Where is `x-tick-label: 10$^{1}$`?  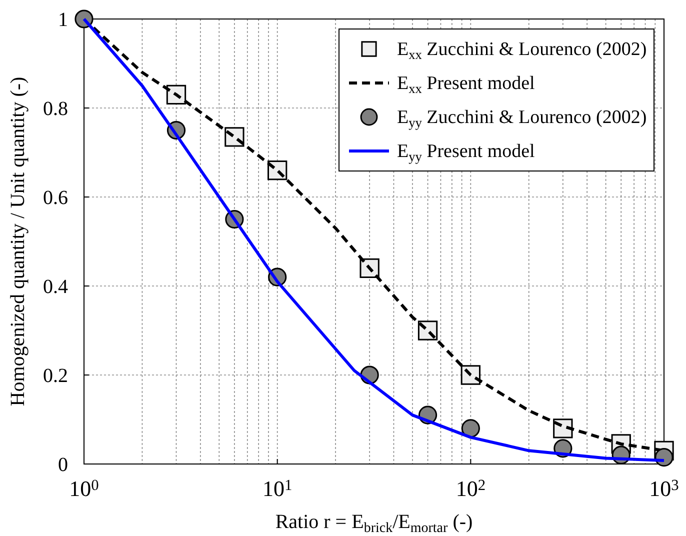
x-tick-label: 10$^{1}$ is located at coordinates (277, 488).